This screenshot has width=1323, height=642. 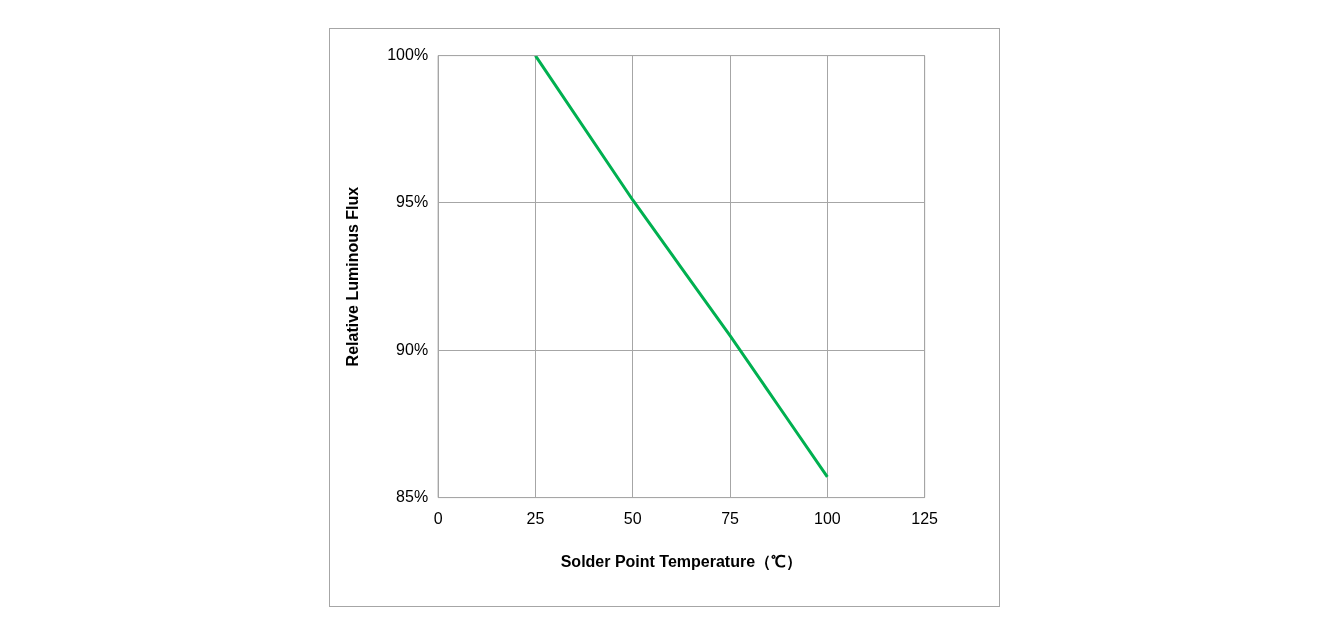 What do you see at coordinates (408, 55) in the screenshot?
I see `y-tick-label: 100%` at bounding box center [408, 55].